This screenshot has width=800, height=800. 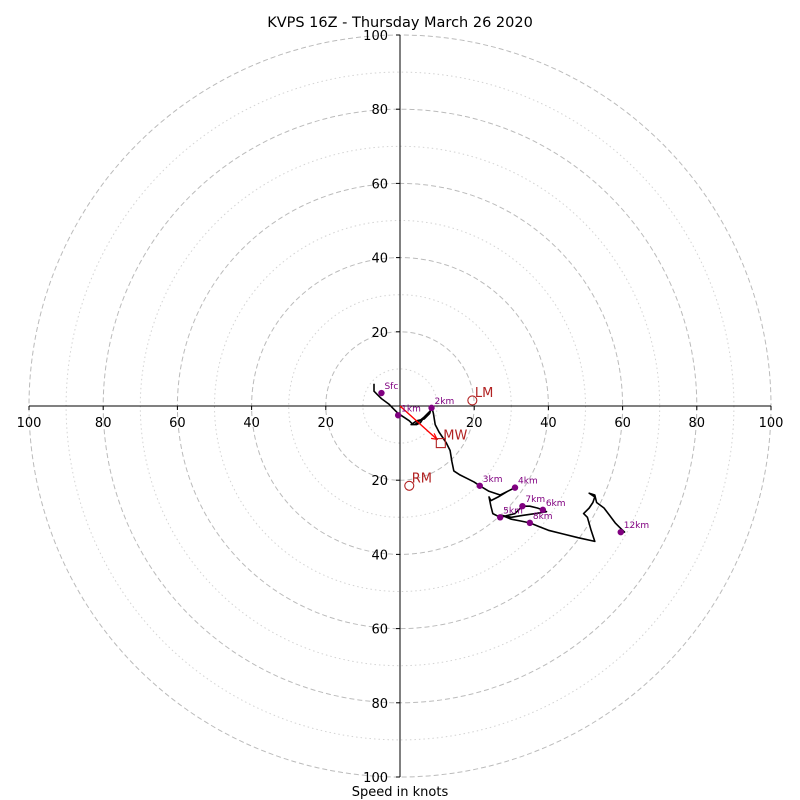 I want to click on storm-motion-label: RM, so click(x=422, y=478).